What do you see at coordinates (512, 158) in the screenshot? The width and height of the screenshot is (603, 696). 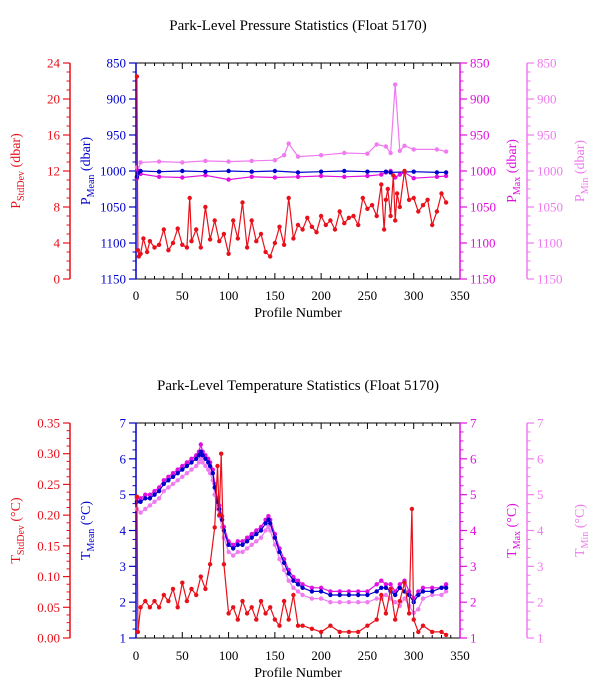 I see `max-axis-label-unit: (dbar)` at bounding box center [512, 158].